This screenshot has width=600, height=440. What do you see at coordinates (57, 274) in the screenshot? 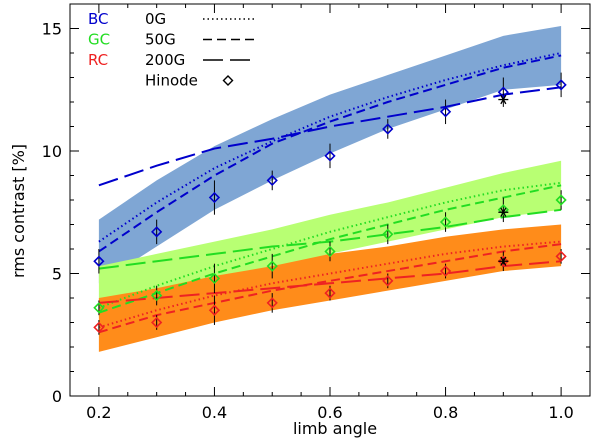
I see `y-tick-label: 5` at bounding box center [57, 274].